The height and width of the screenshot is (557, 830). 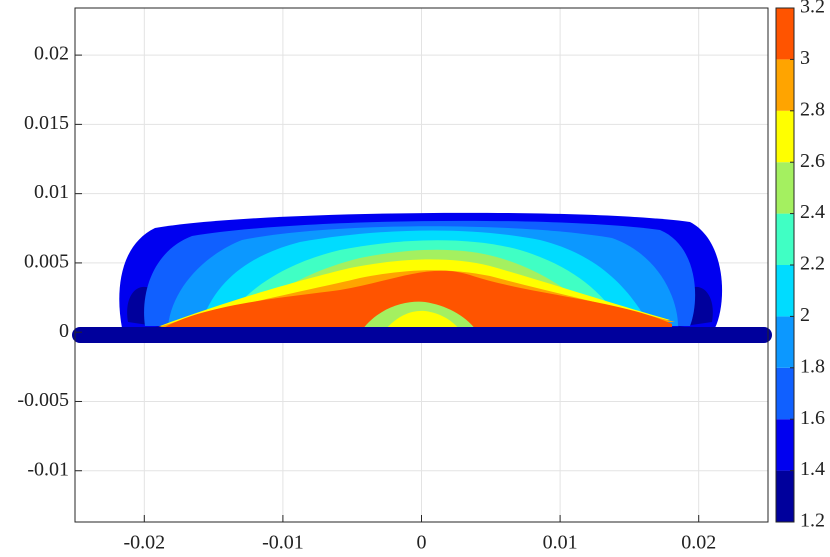 I want to click on colorbar-tick-label: 3, so click(x=805, y=58).